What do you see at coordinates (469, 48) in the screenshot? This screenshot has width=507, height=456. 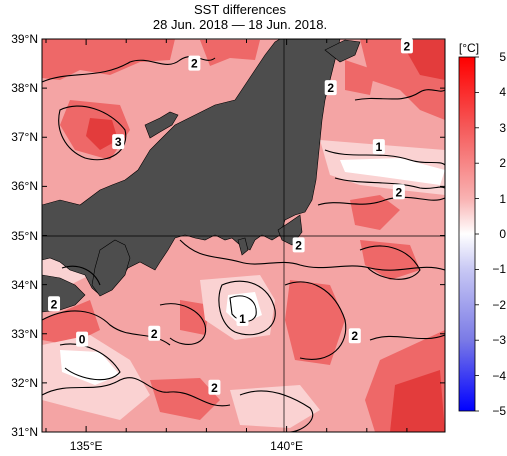 I see `colorbar-unit: [°C]` at bounding box center [469, 48].